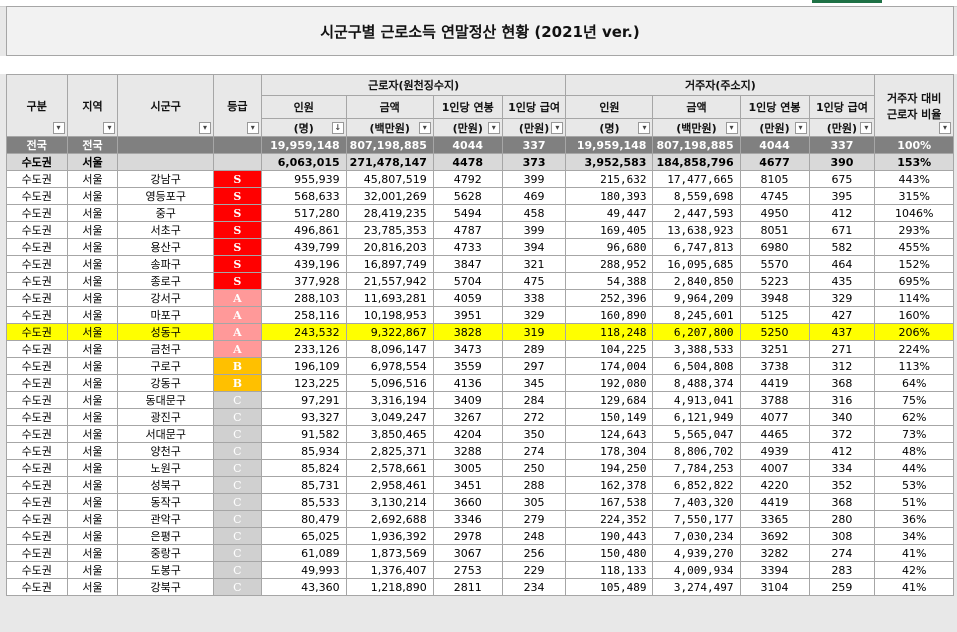 The image size is (957, 632). What do you see at coordinates (237, 315) in the screenshot?
I see `cell-grade: A` at bounding box center [237, 315].